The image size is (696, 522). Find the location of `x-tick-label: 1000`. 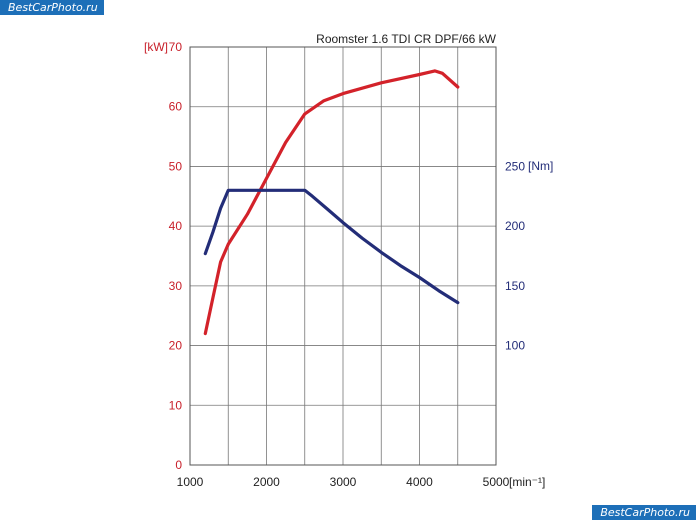

x-tick-label: 1000 is located at coordinates (190, 482).